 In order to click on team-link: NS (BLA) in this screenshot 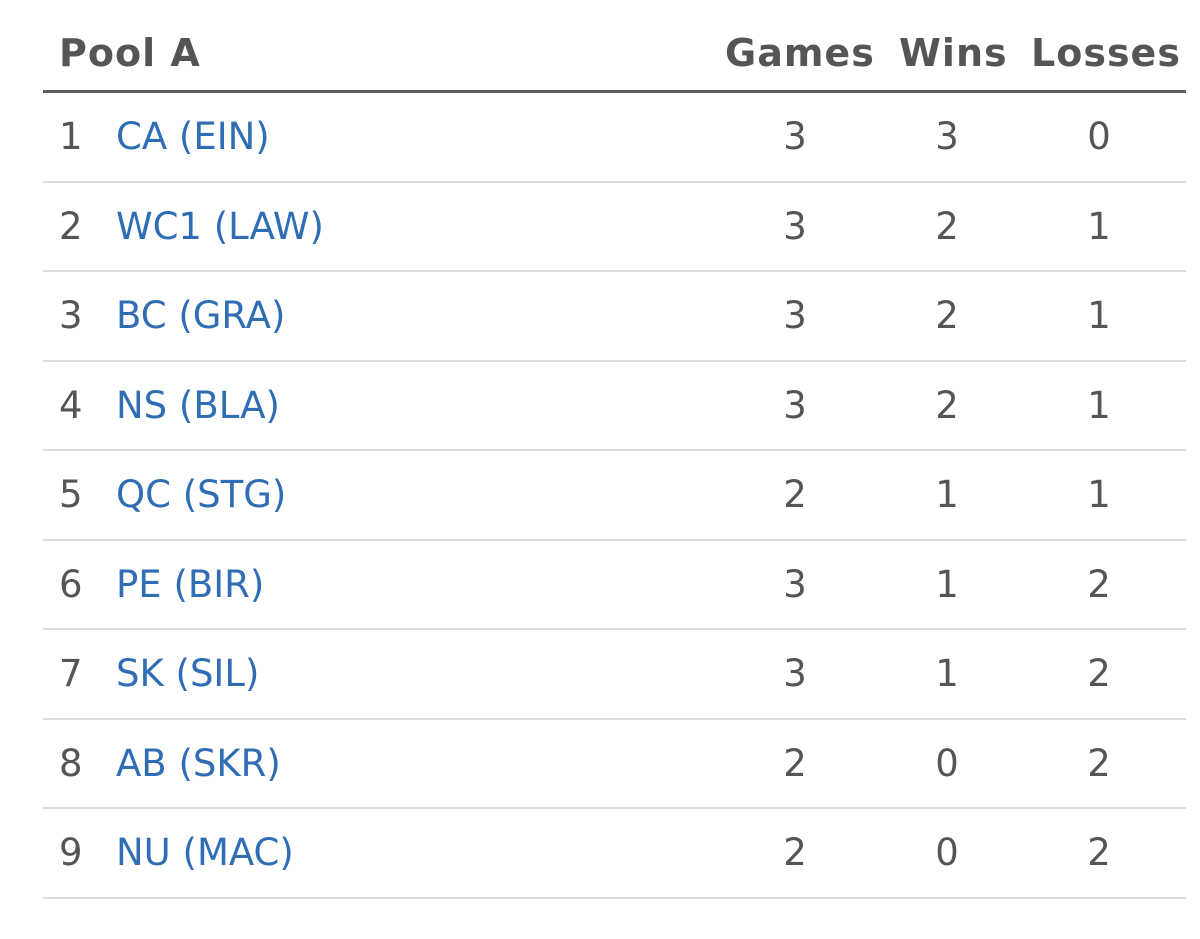, I will do `click(198, 405)`.